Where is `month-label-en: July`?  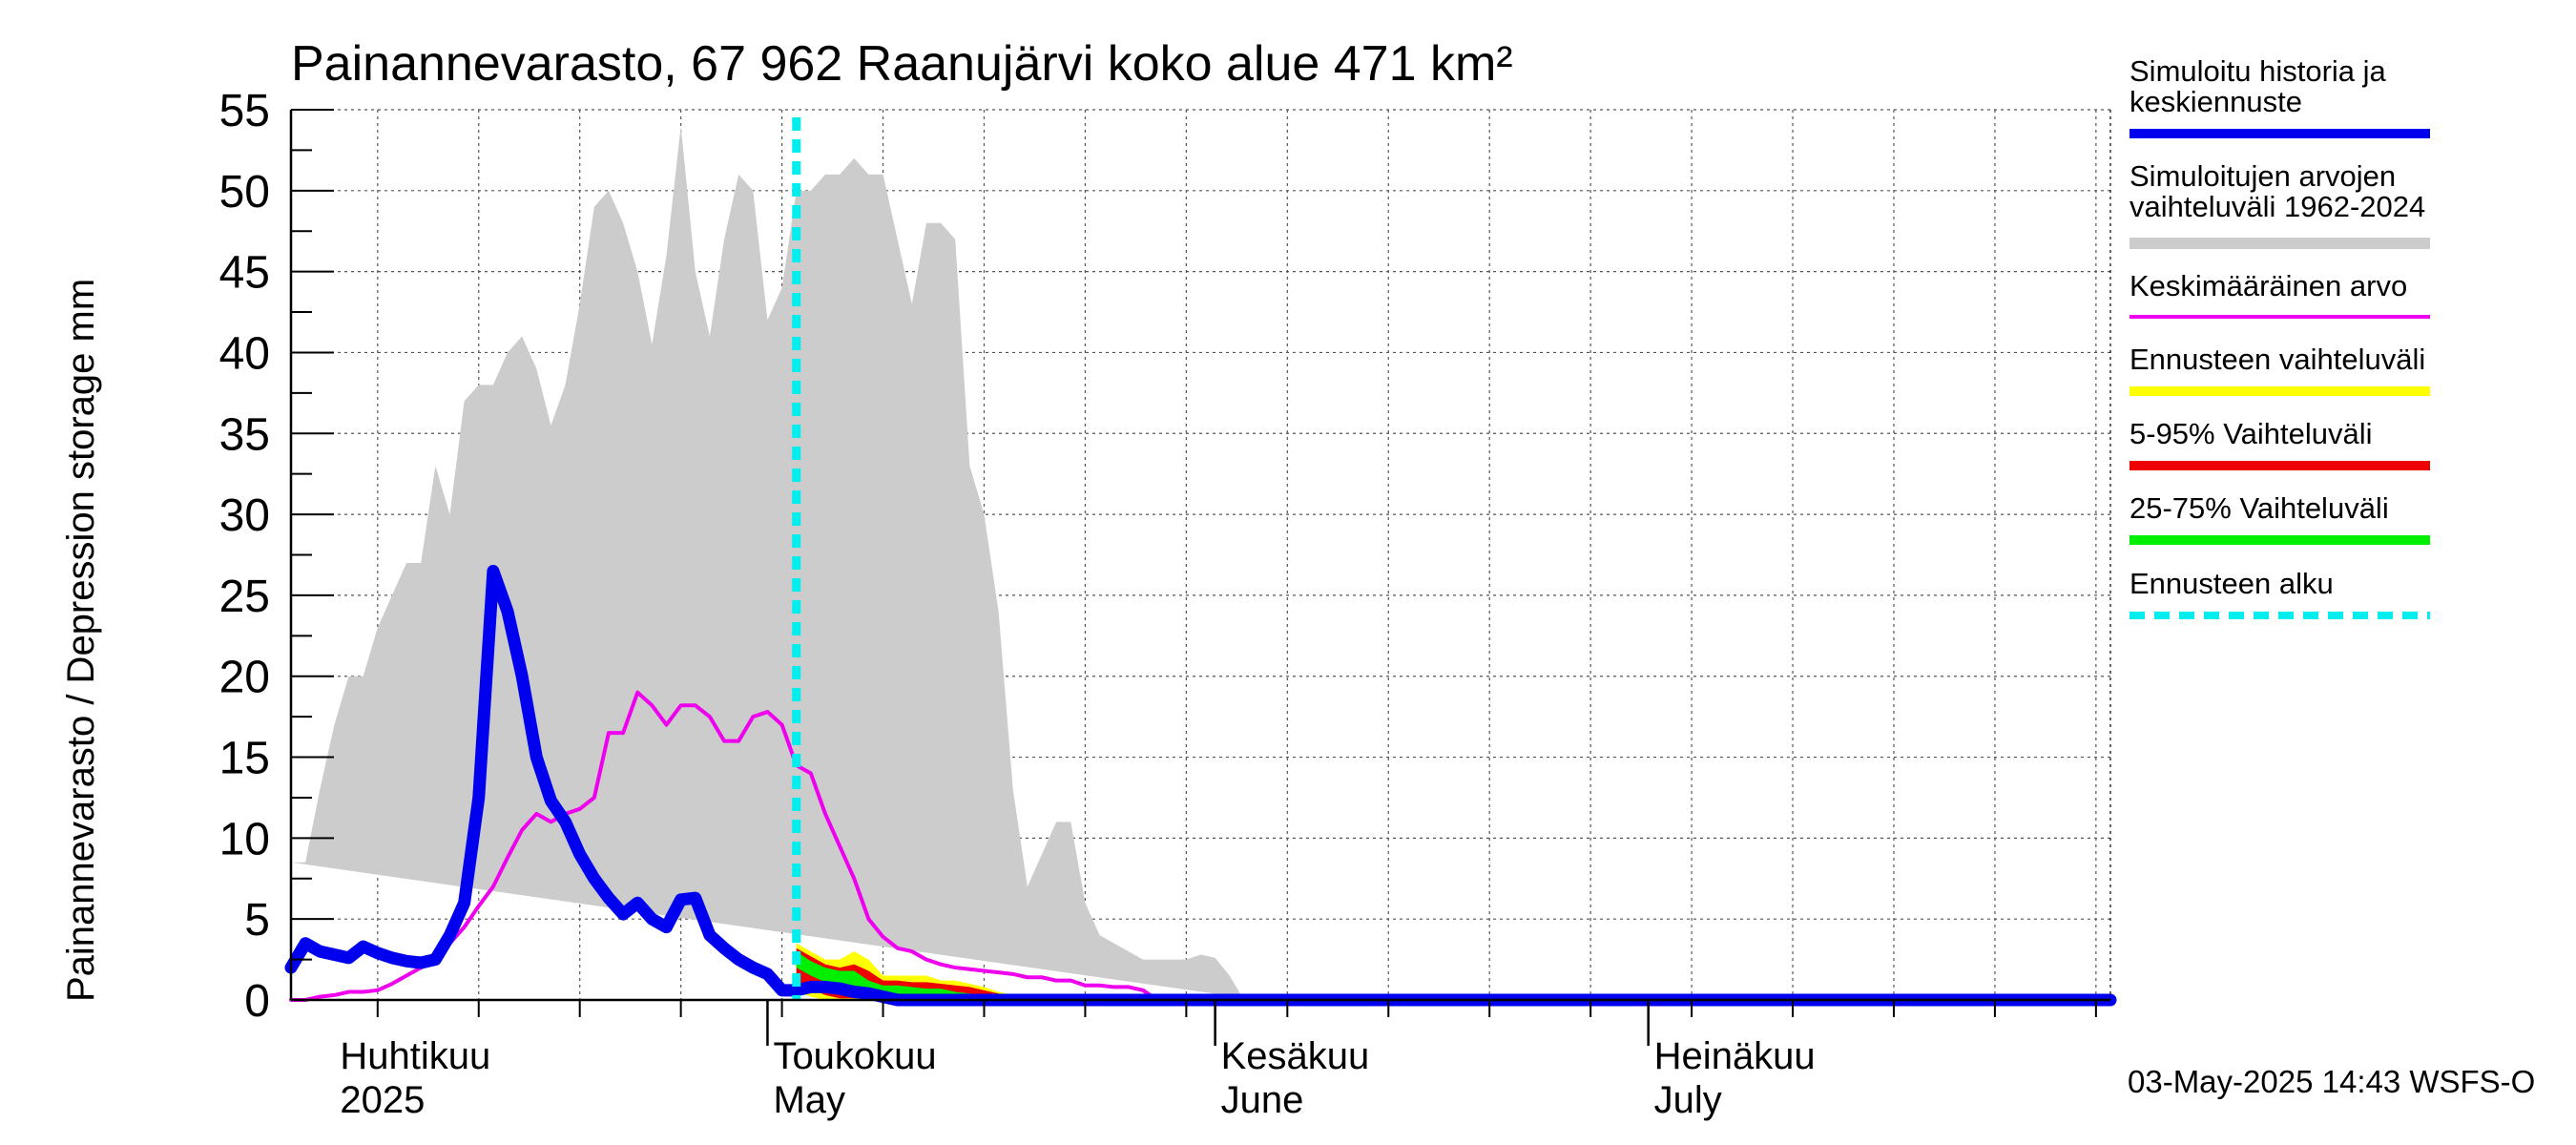 month-label-en: July is located at coordinates (1688, 1100).